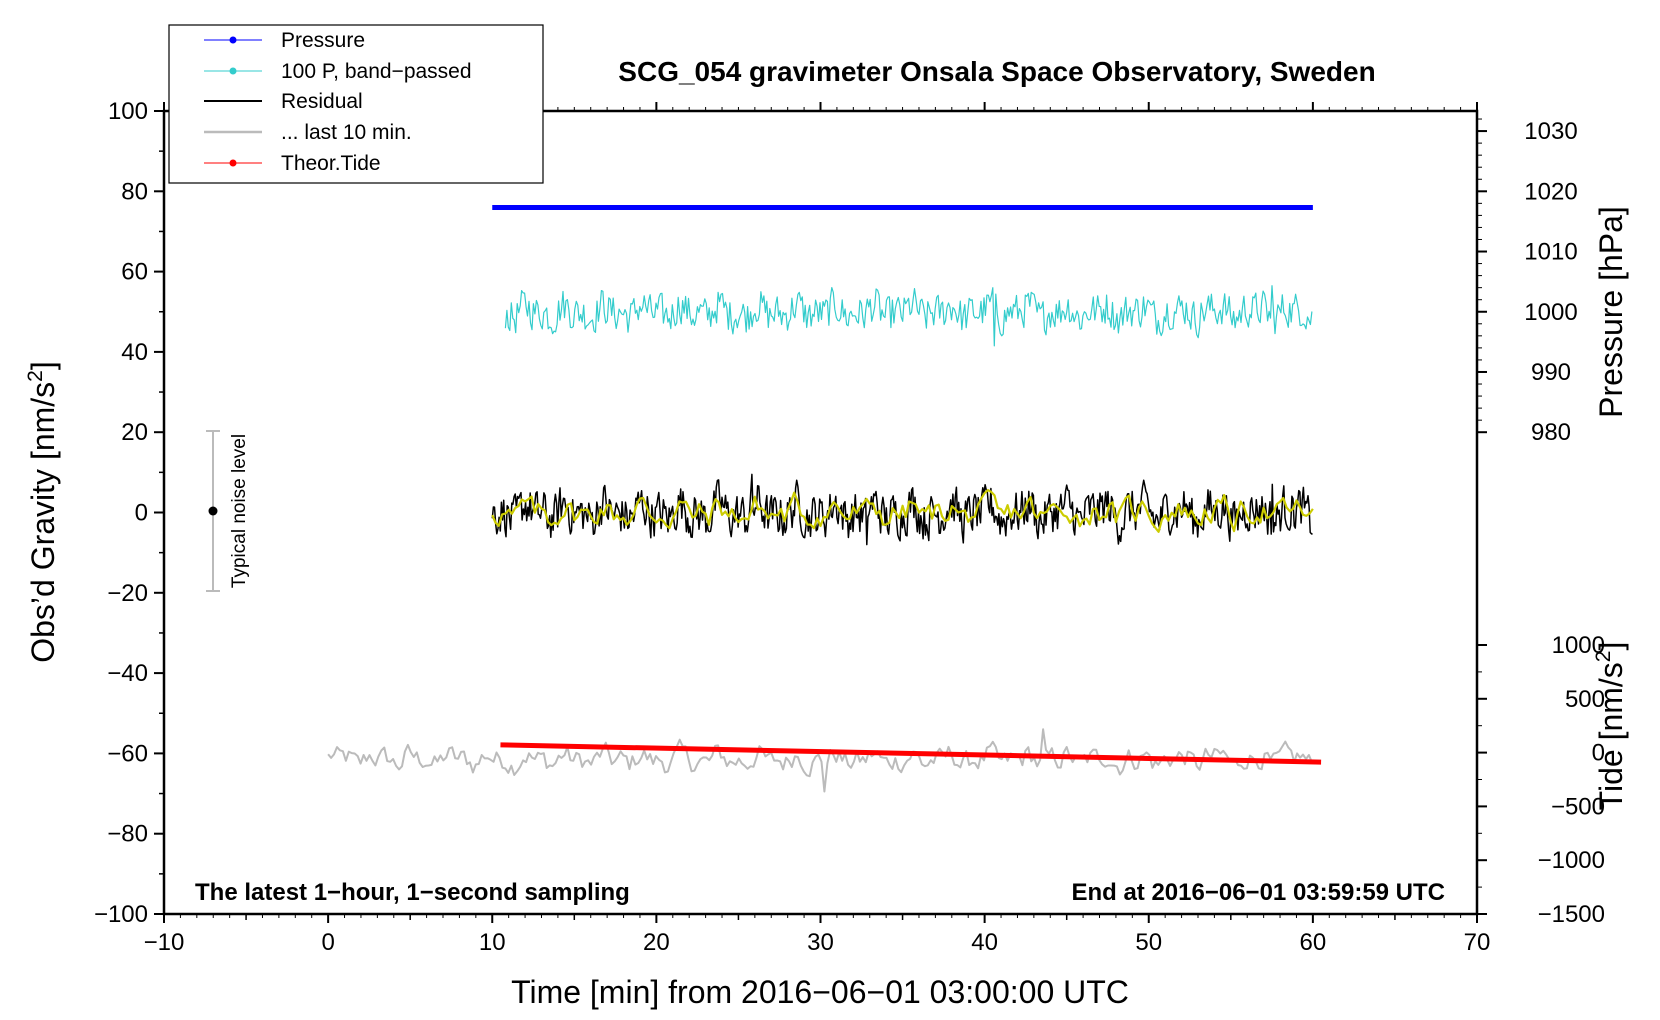  Describe the element at coordinates (1258, 892) in the screenshot. I see `annotation-end-time: End at 2016−06−01 03:59:59 UTC` at that location.